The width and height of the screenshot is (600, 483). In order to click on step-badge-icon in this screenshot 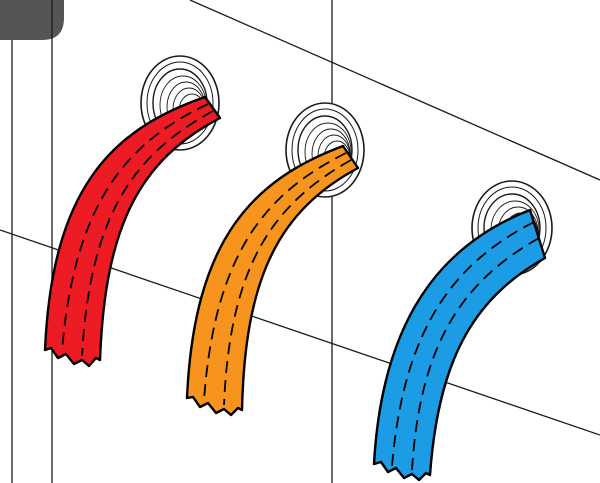, I will do `click(32, 20)`.